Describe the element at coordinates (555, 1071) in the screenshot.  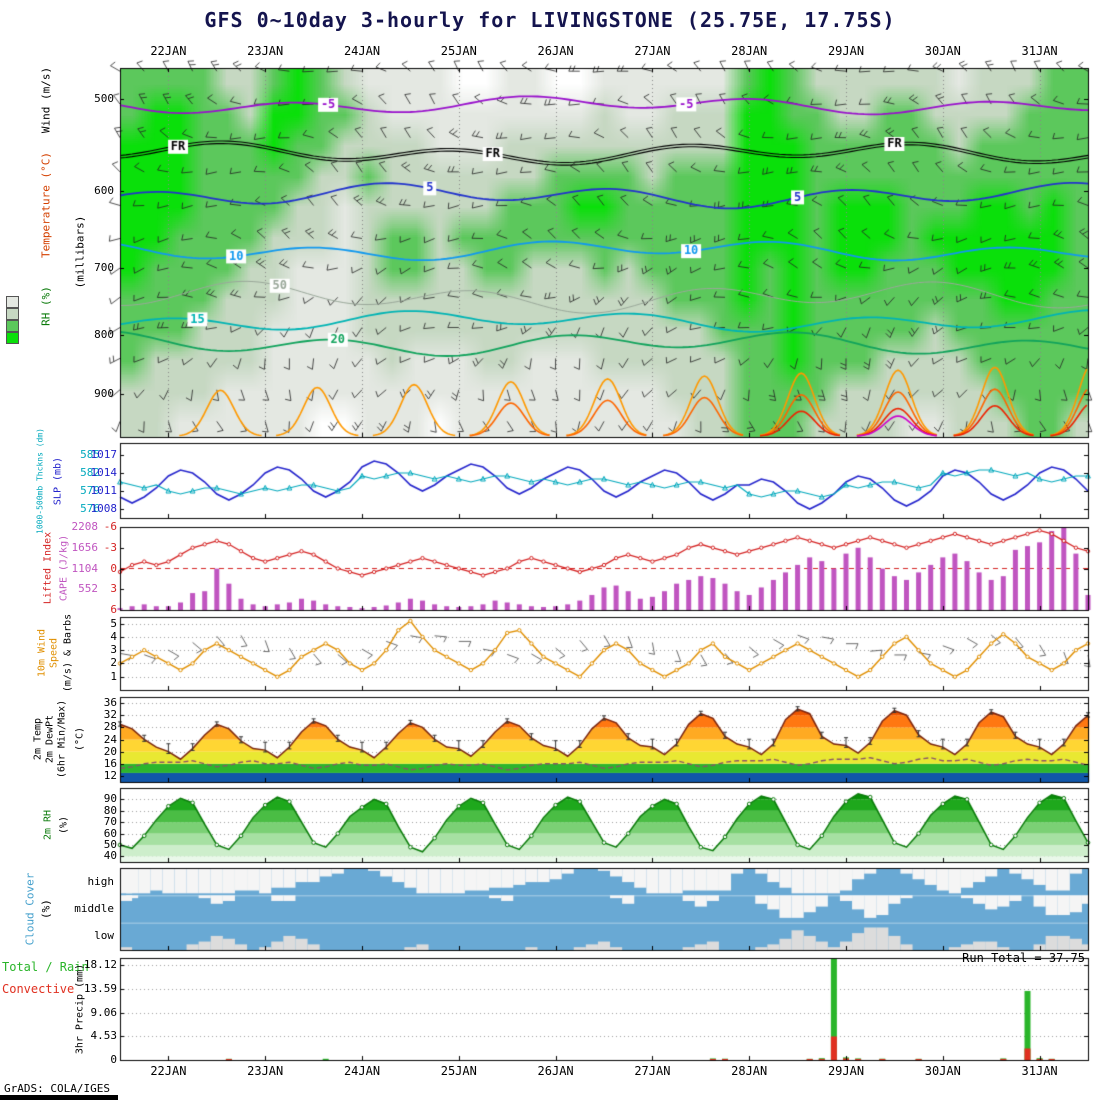
I see `bottom-date-label: 26JAN` at that location.